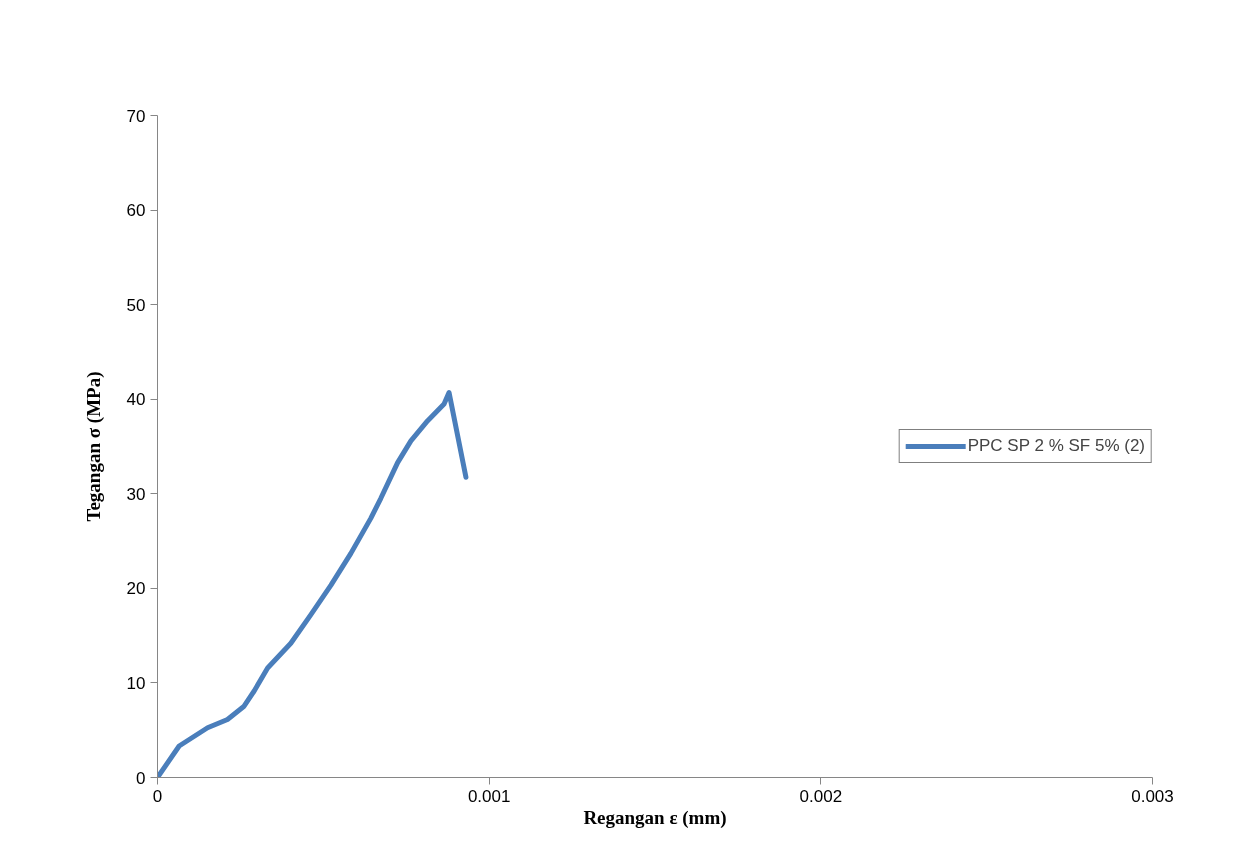 Image resolution: width=1254 pixels, height=863 pixels. Describe the element at coordinates (141, 778) in the screenshot. I see `y-tick-label: 0` at that location.